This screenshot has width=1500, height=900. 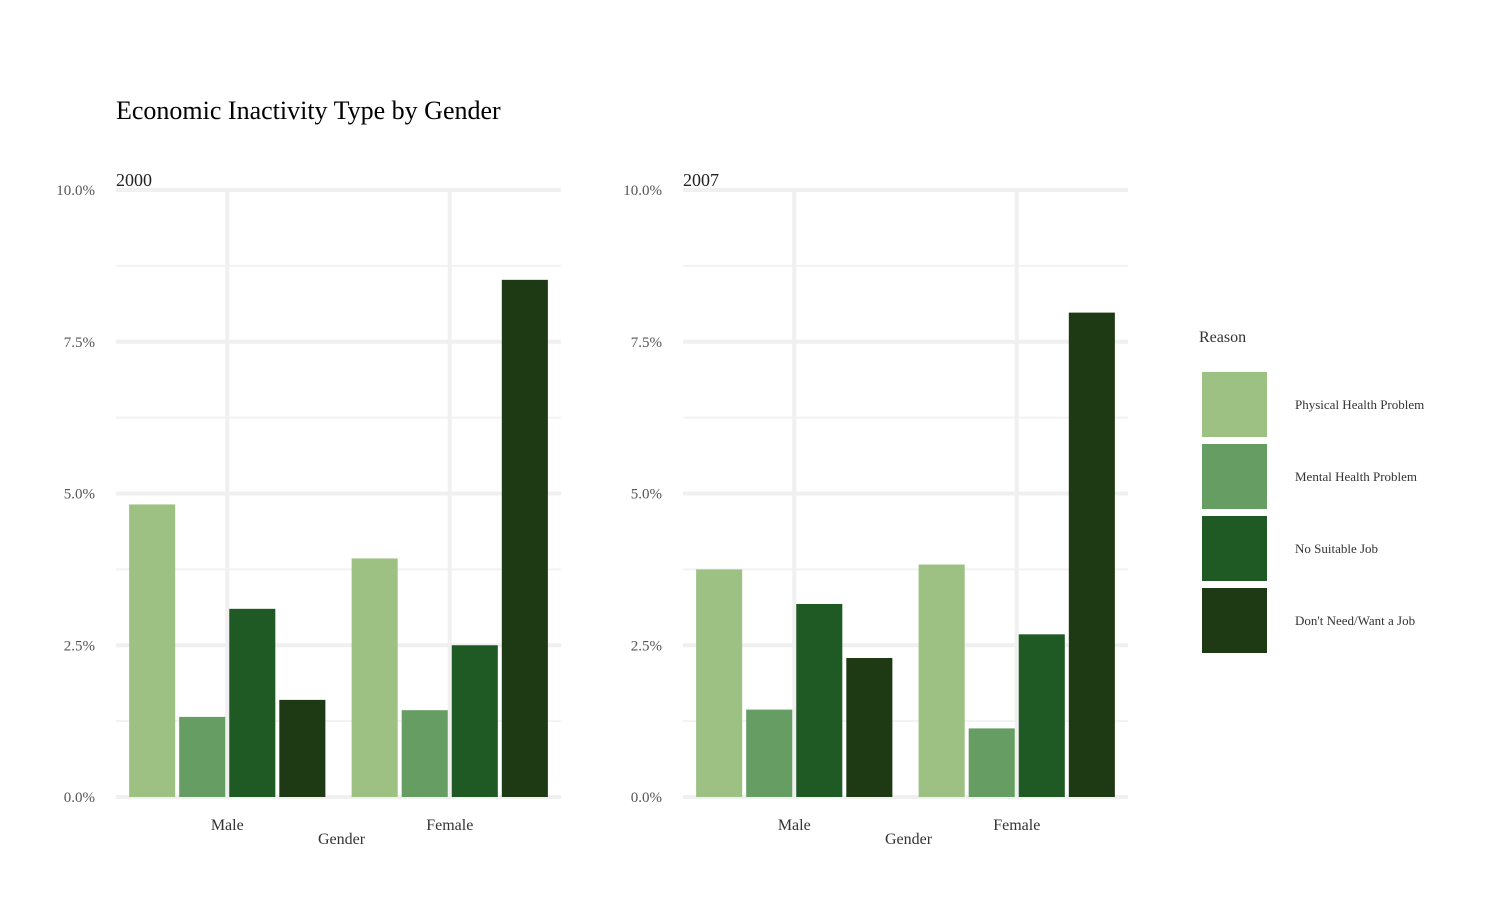 What do you see at coordinates (1356, 476) in the screenshot?
I see `legend-label: Mental Health Problem` at bounding box center [1356, 476].